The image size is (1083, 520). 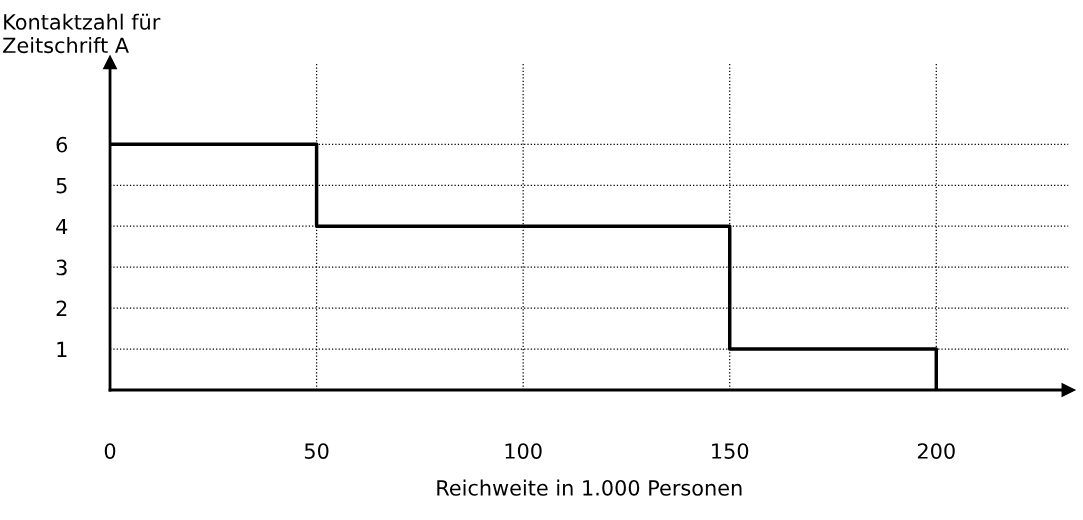 I want to click on x-tick-label: 0, so click(x=110, y=451).